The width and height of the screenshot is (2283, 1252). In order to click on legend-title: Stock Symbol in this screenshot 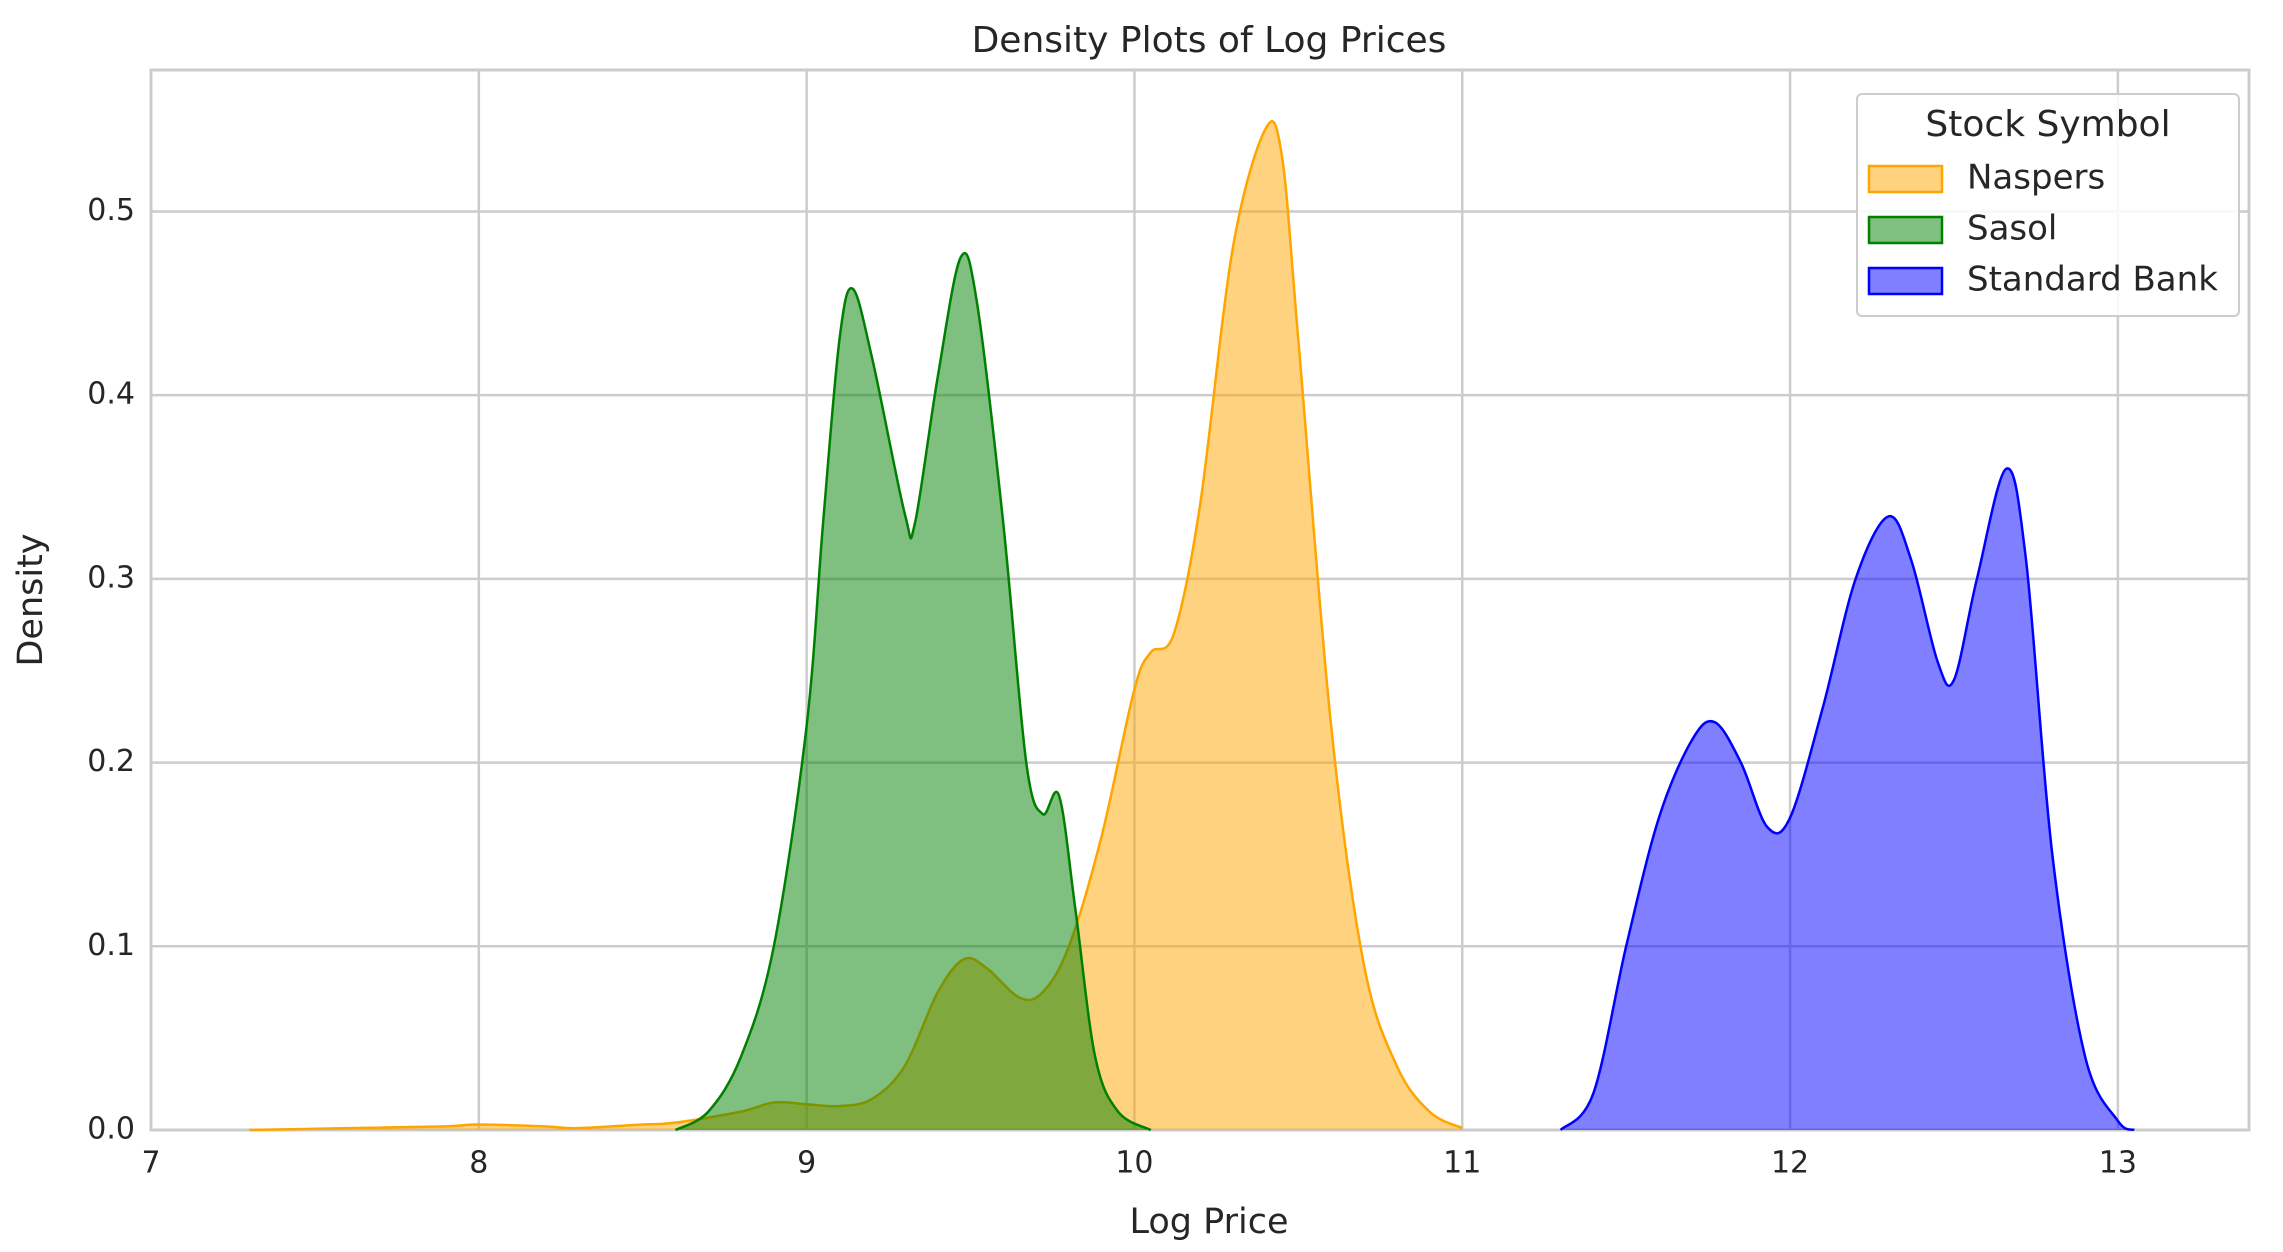, I will do `click(2047, 124)`.